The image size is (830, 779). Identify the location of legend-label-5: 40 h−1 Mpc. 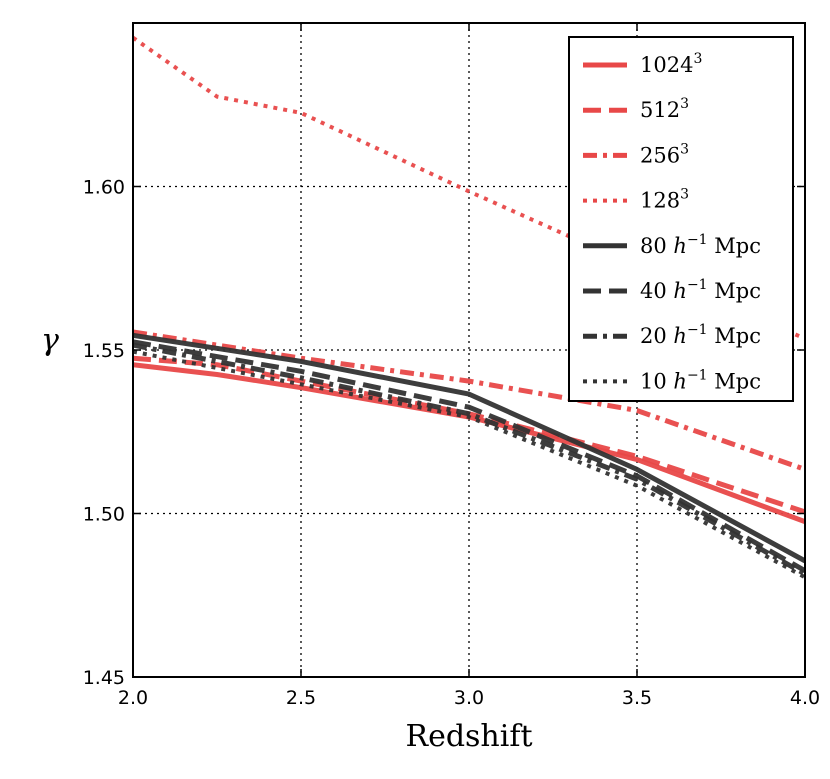
(700, 290).